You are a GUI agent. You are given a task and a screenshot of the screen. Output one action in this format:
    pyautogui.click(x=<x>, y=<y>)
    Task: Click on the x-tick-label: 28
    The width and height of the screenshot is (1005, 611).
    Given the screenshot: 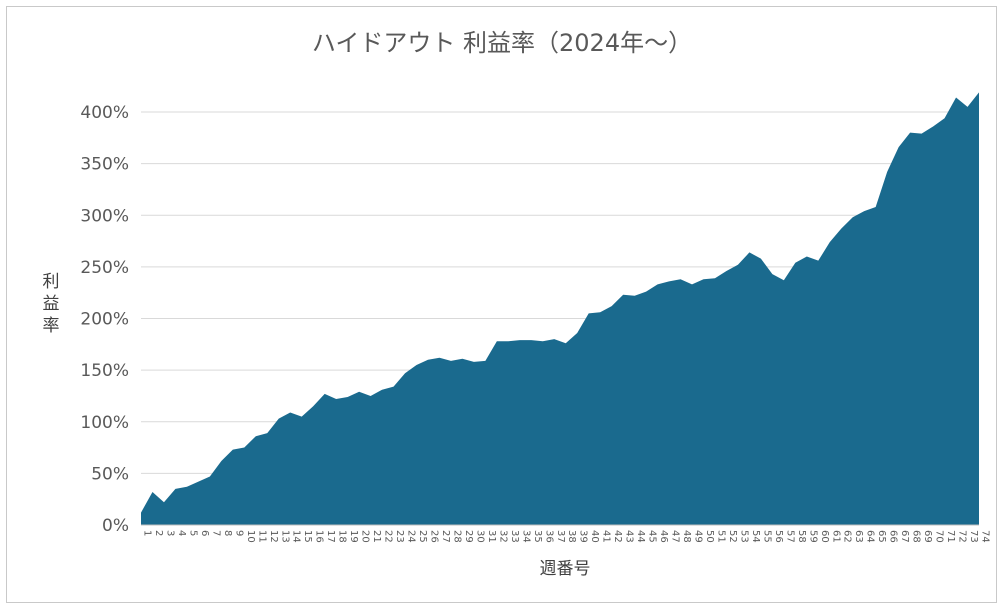 What is the action you would take?
    pyautogui.click(x=456, y=536)
    